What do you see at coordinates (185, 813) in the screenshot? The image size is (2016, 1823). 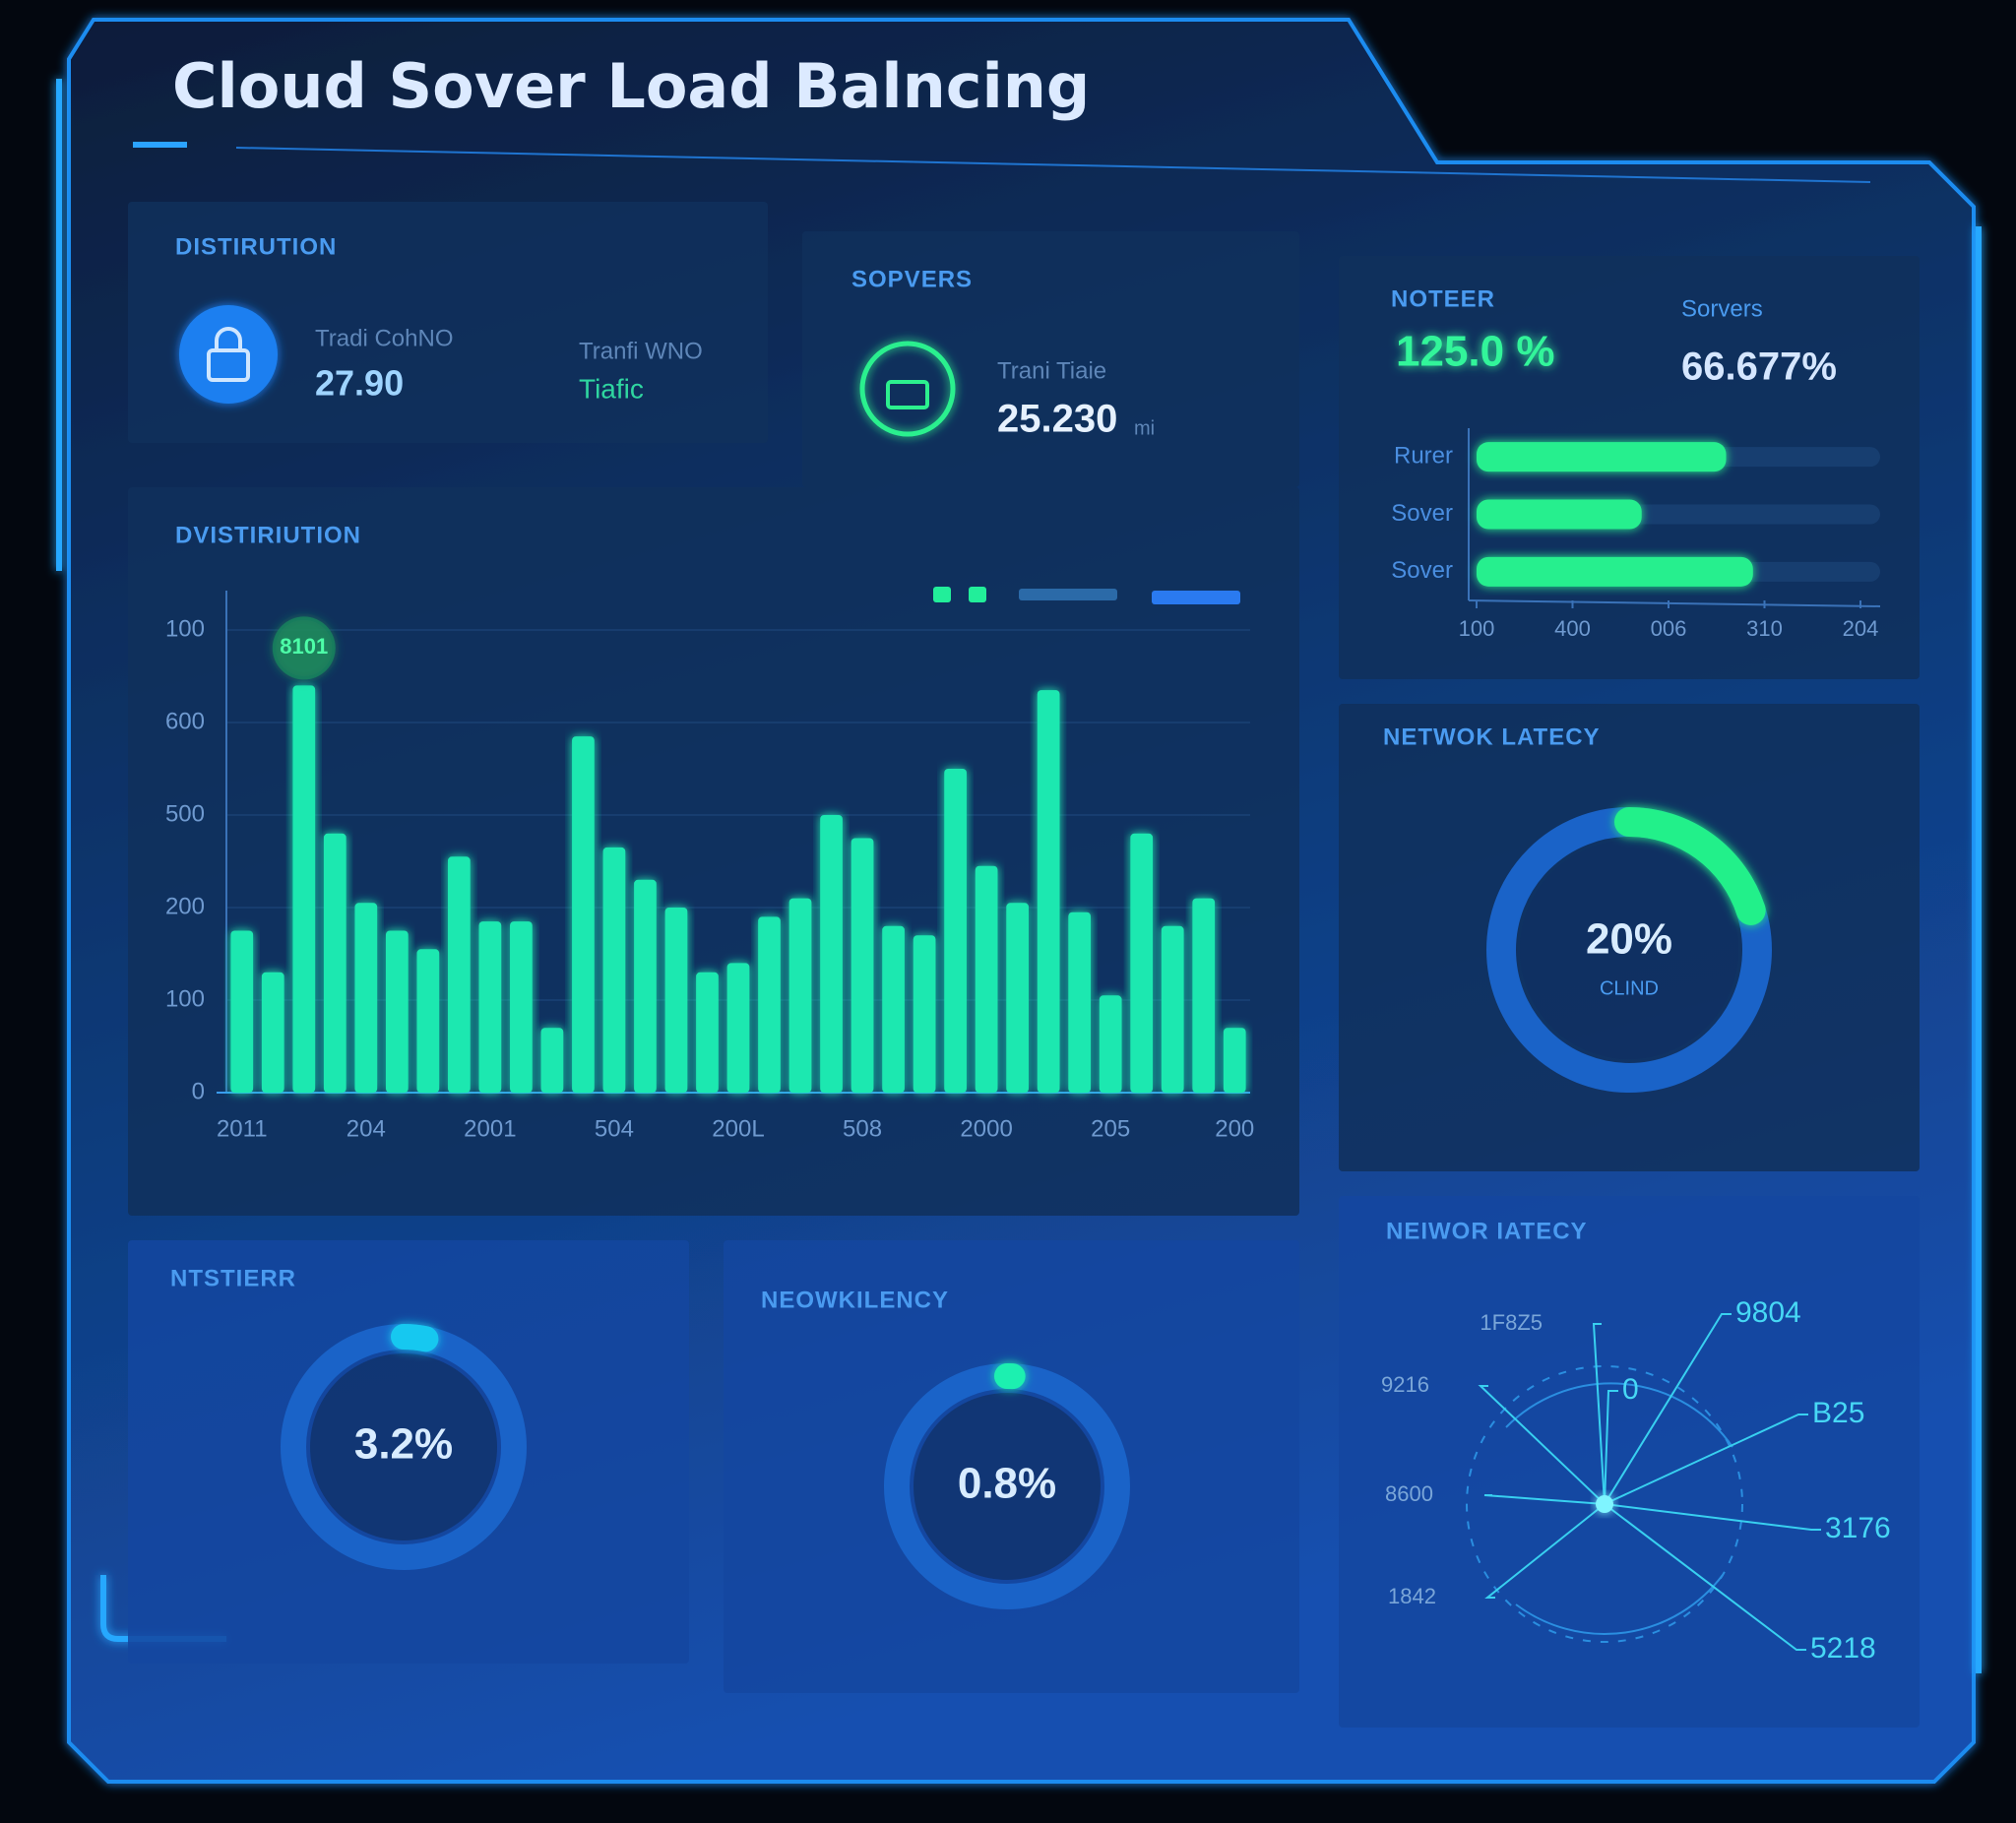 I see `y-tick-label: 500` at bounding box center [185, 813].